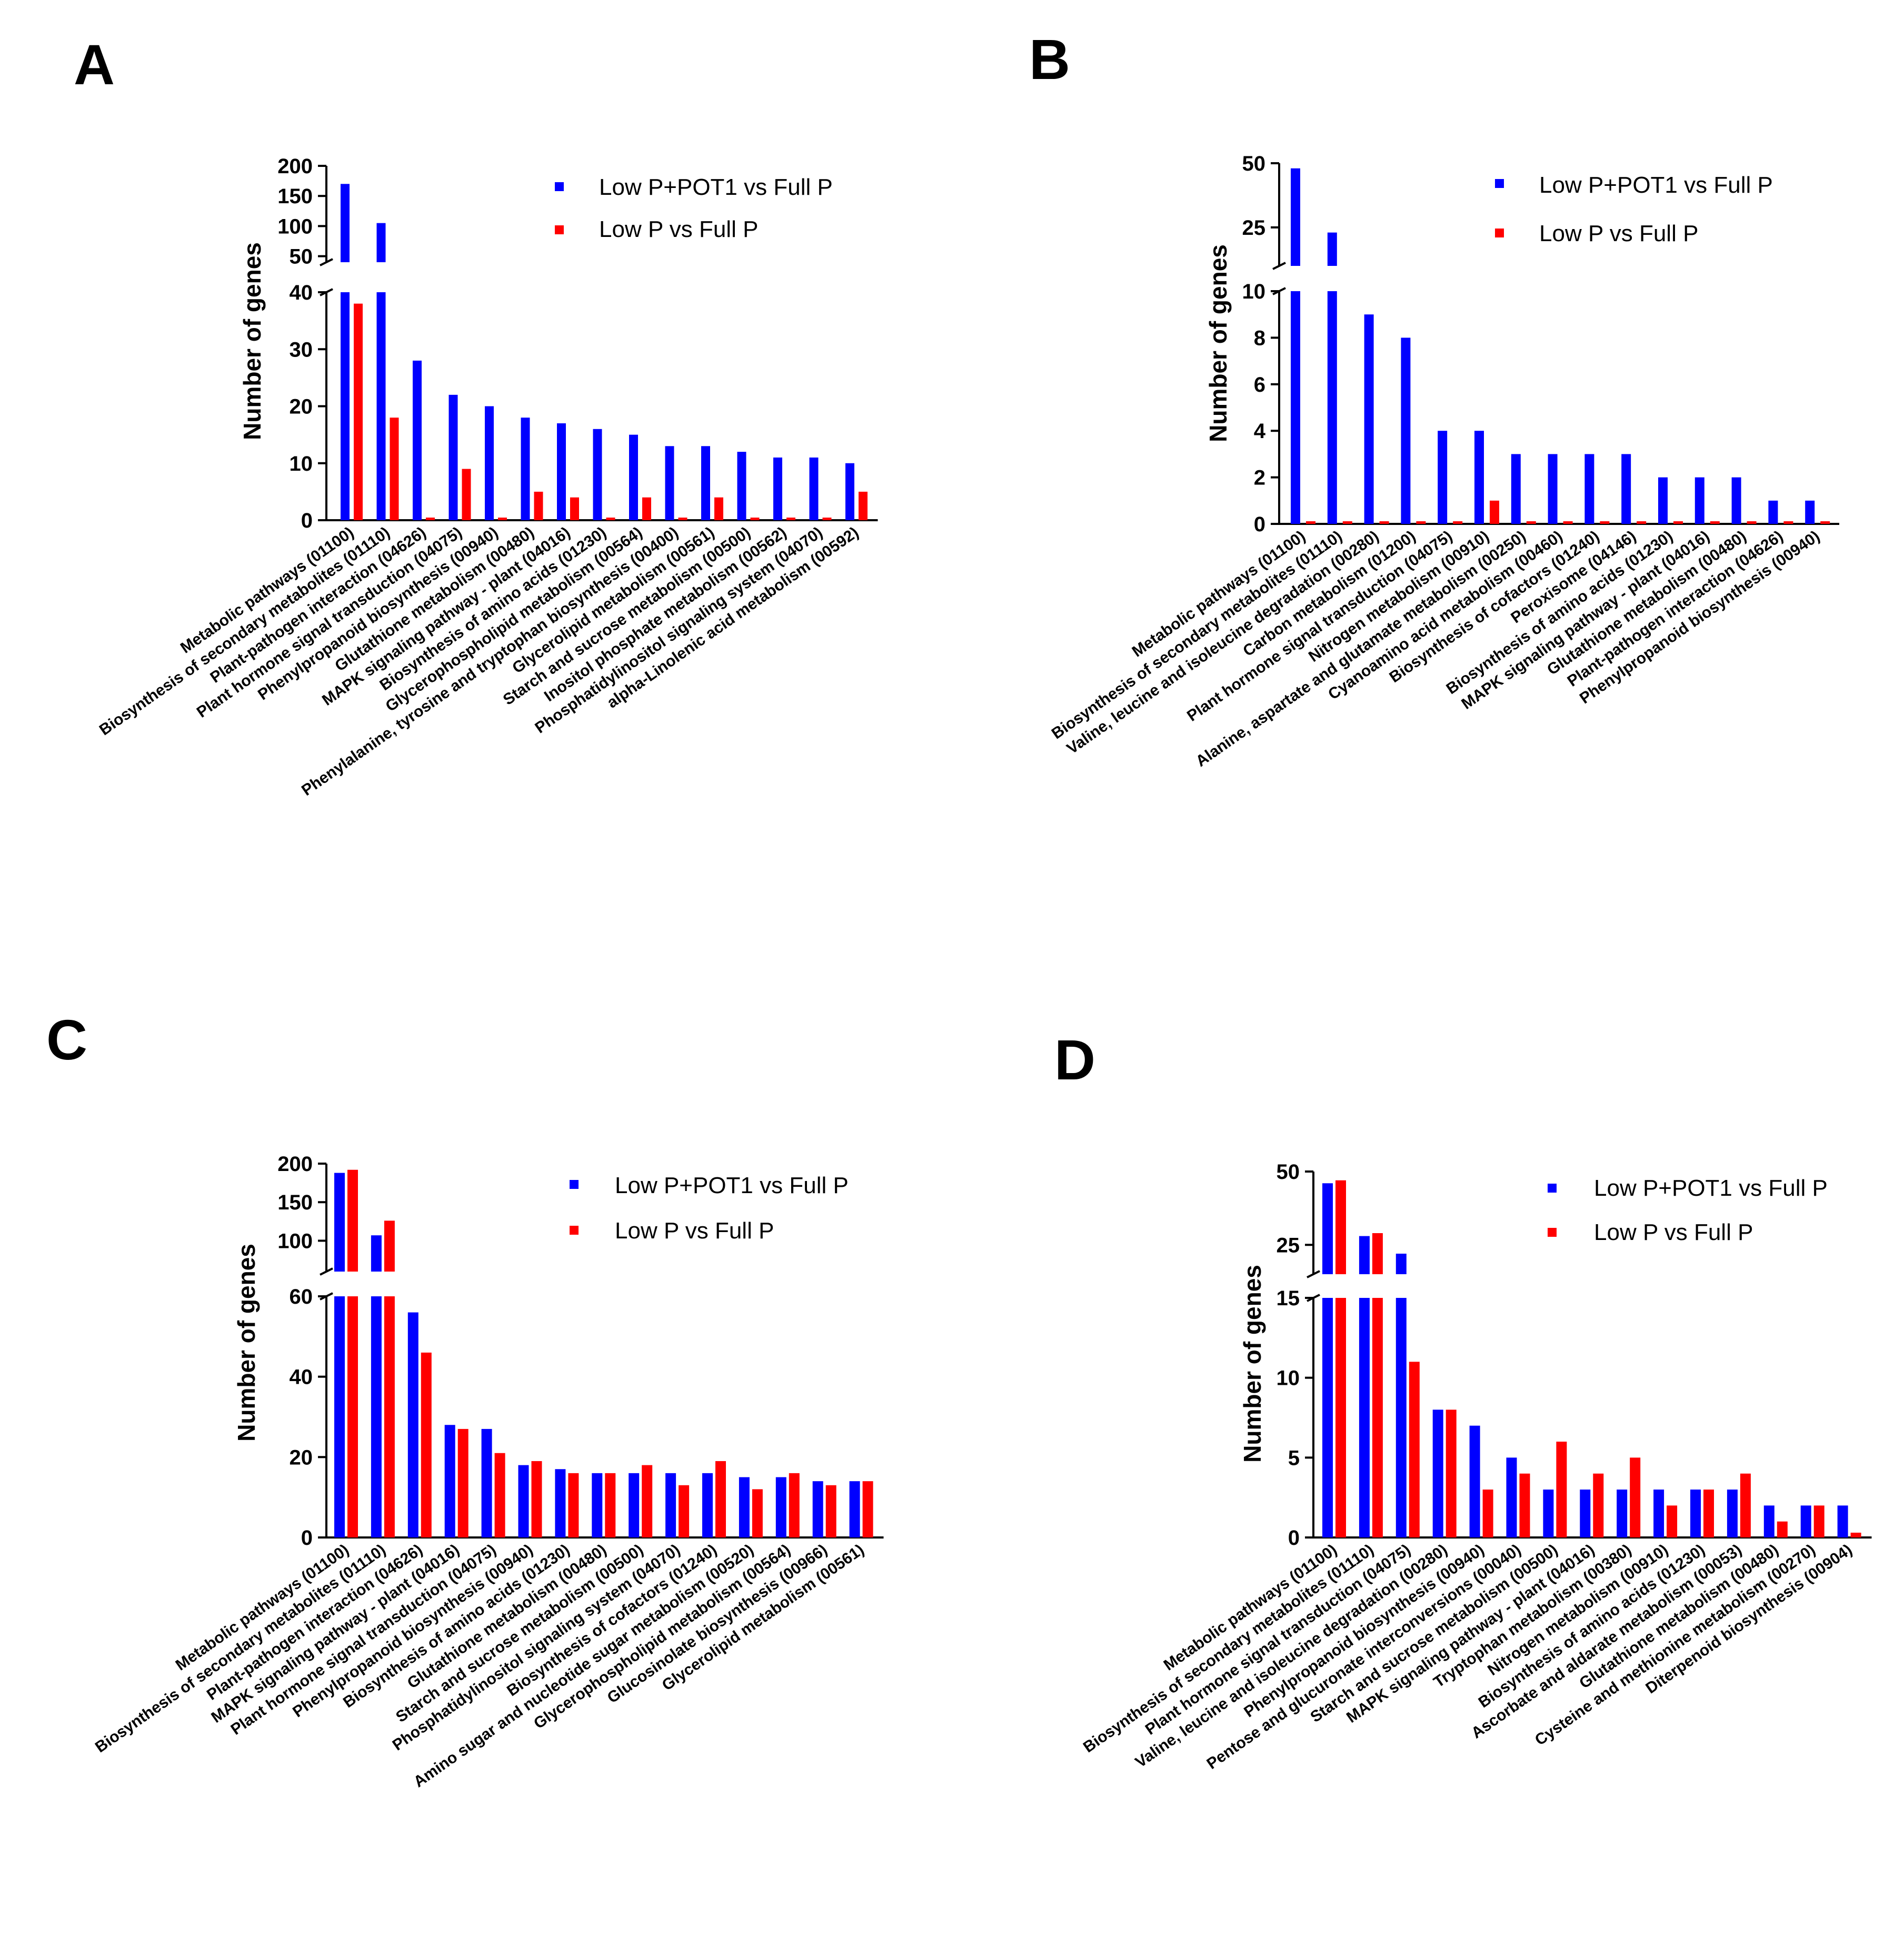 The height and width of the screenshot is (1955, 1904). I want to click on y-tick-label: 30, so click(301, 349).